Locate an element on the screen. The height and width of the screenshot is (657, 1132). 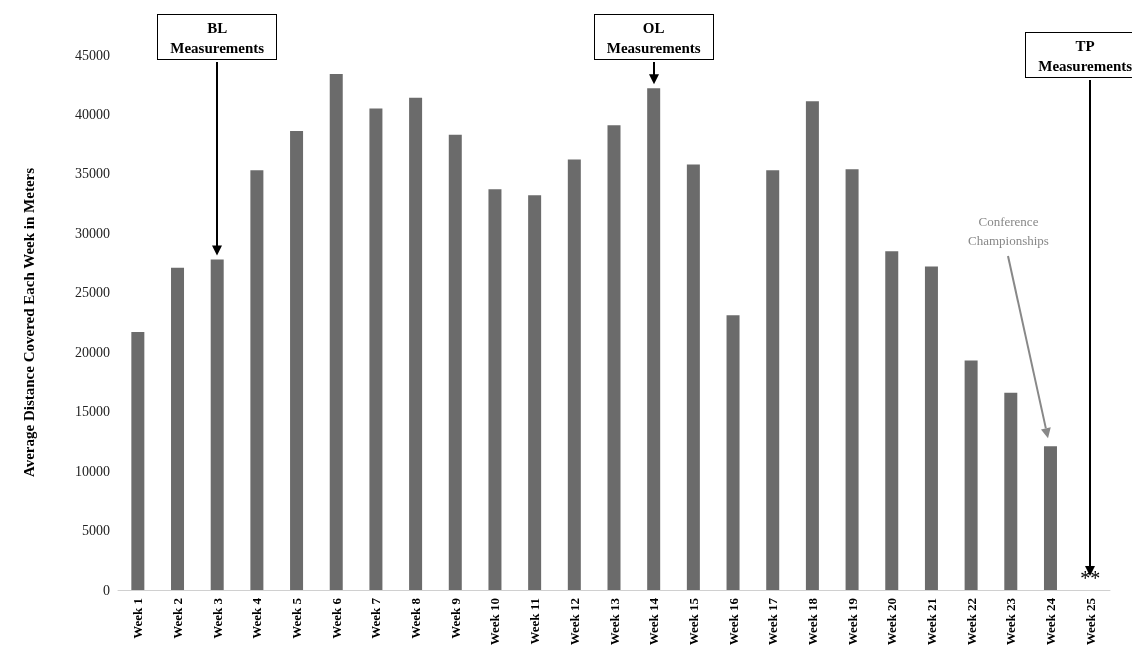
y-axis-title: Average Distance Covered Each Week in Meters is located at coordinates (28, 322).